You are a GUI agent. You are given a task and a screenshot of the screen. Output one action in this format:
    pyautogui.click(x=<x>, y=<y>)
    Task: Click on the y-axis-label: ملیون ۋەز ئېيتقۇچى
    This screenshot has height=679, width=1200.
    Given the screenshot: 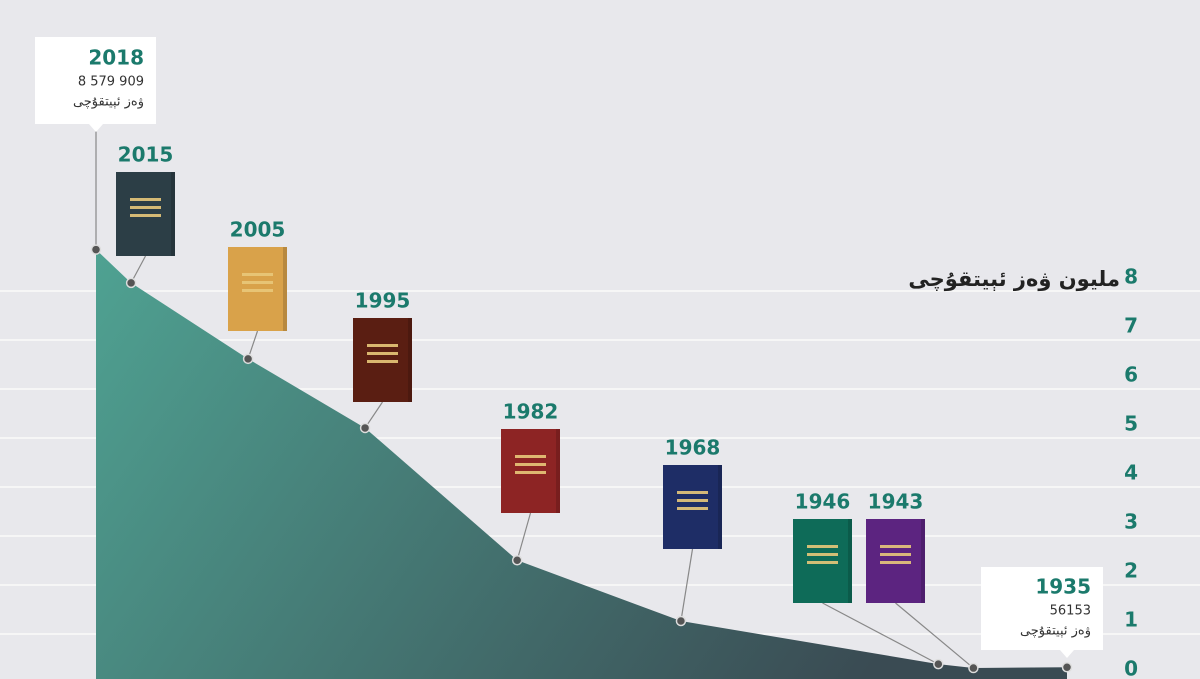 What is the action you would take?
    pyautogui.click(x=1014, y=279)
    